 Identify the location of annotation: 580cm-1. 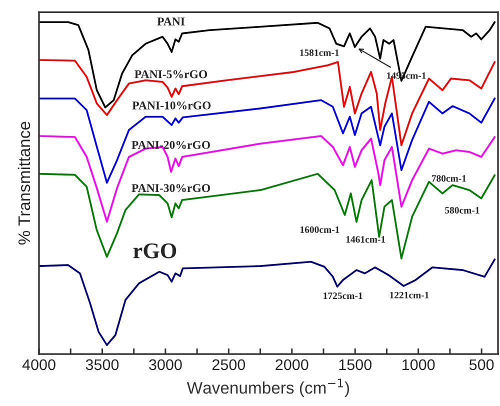
(462, 210).